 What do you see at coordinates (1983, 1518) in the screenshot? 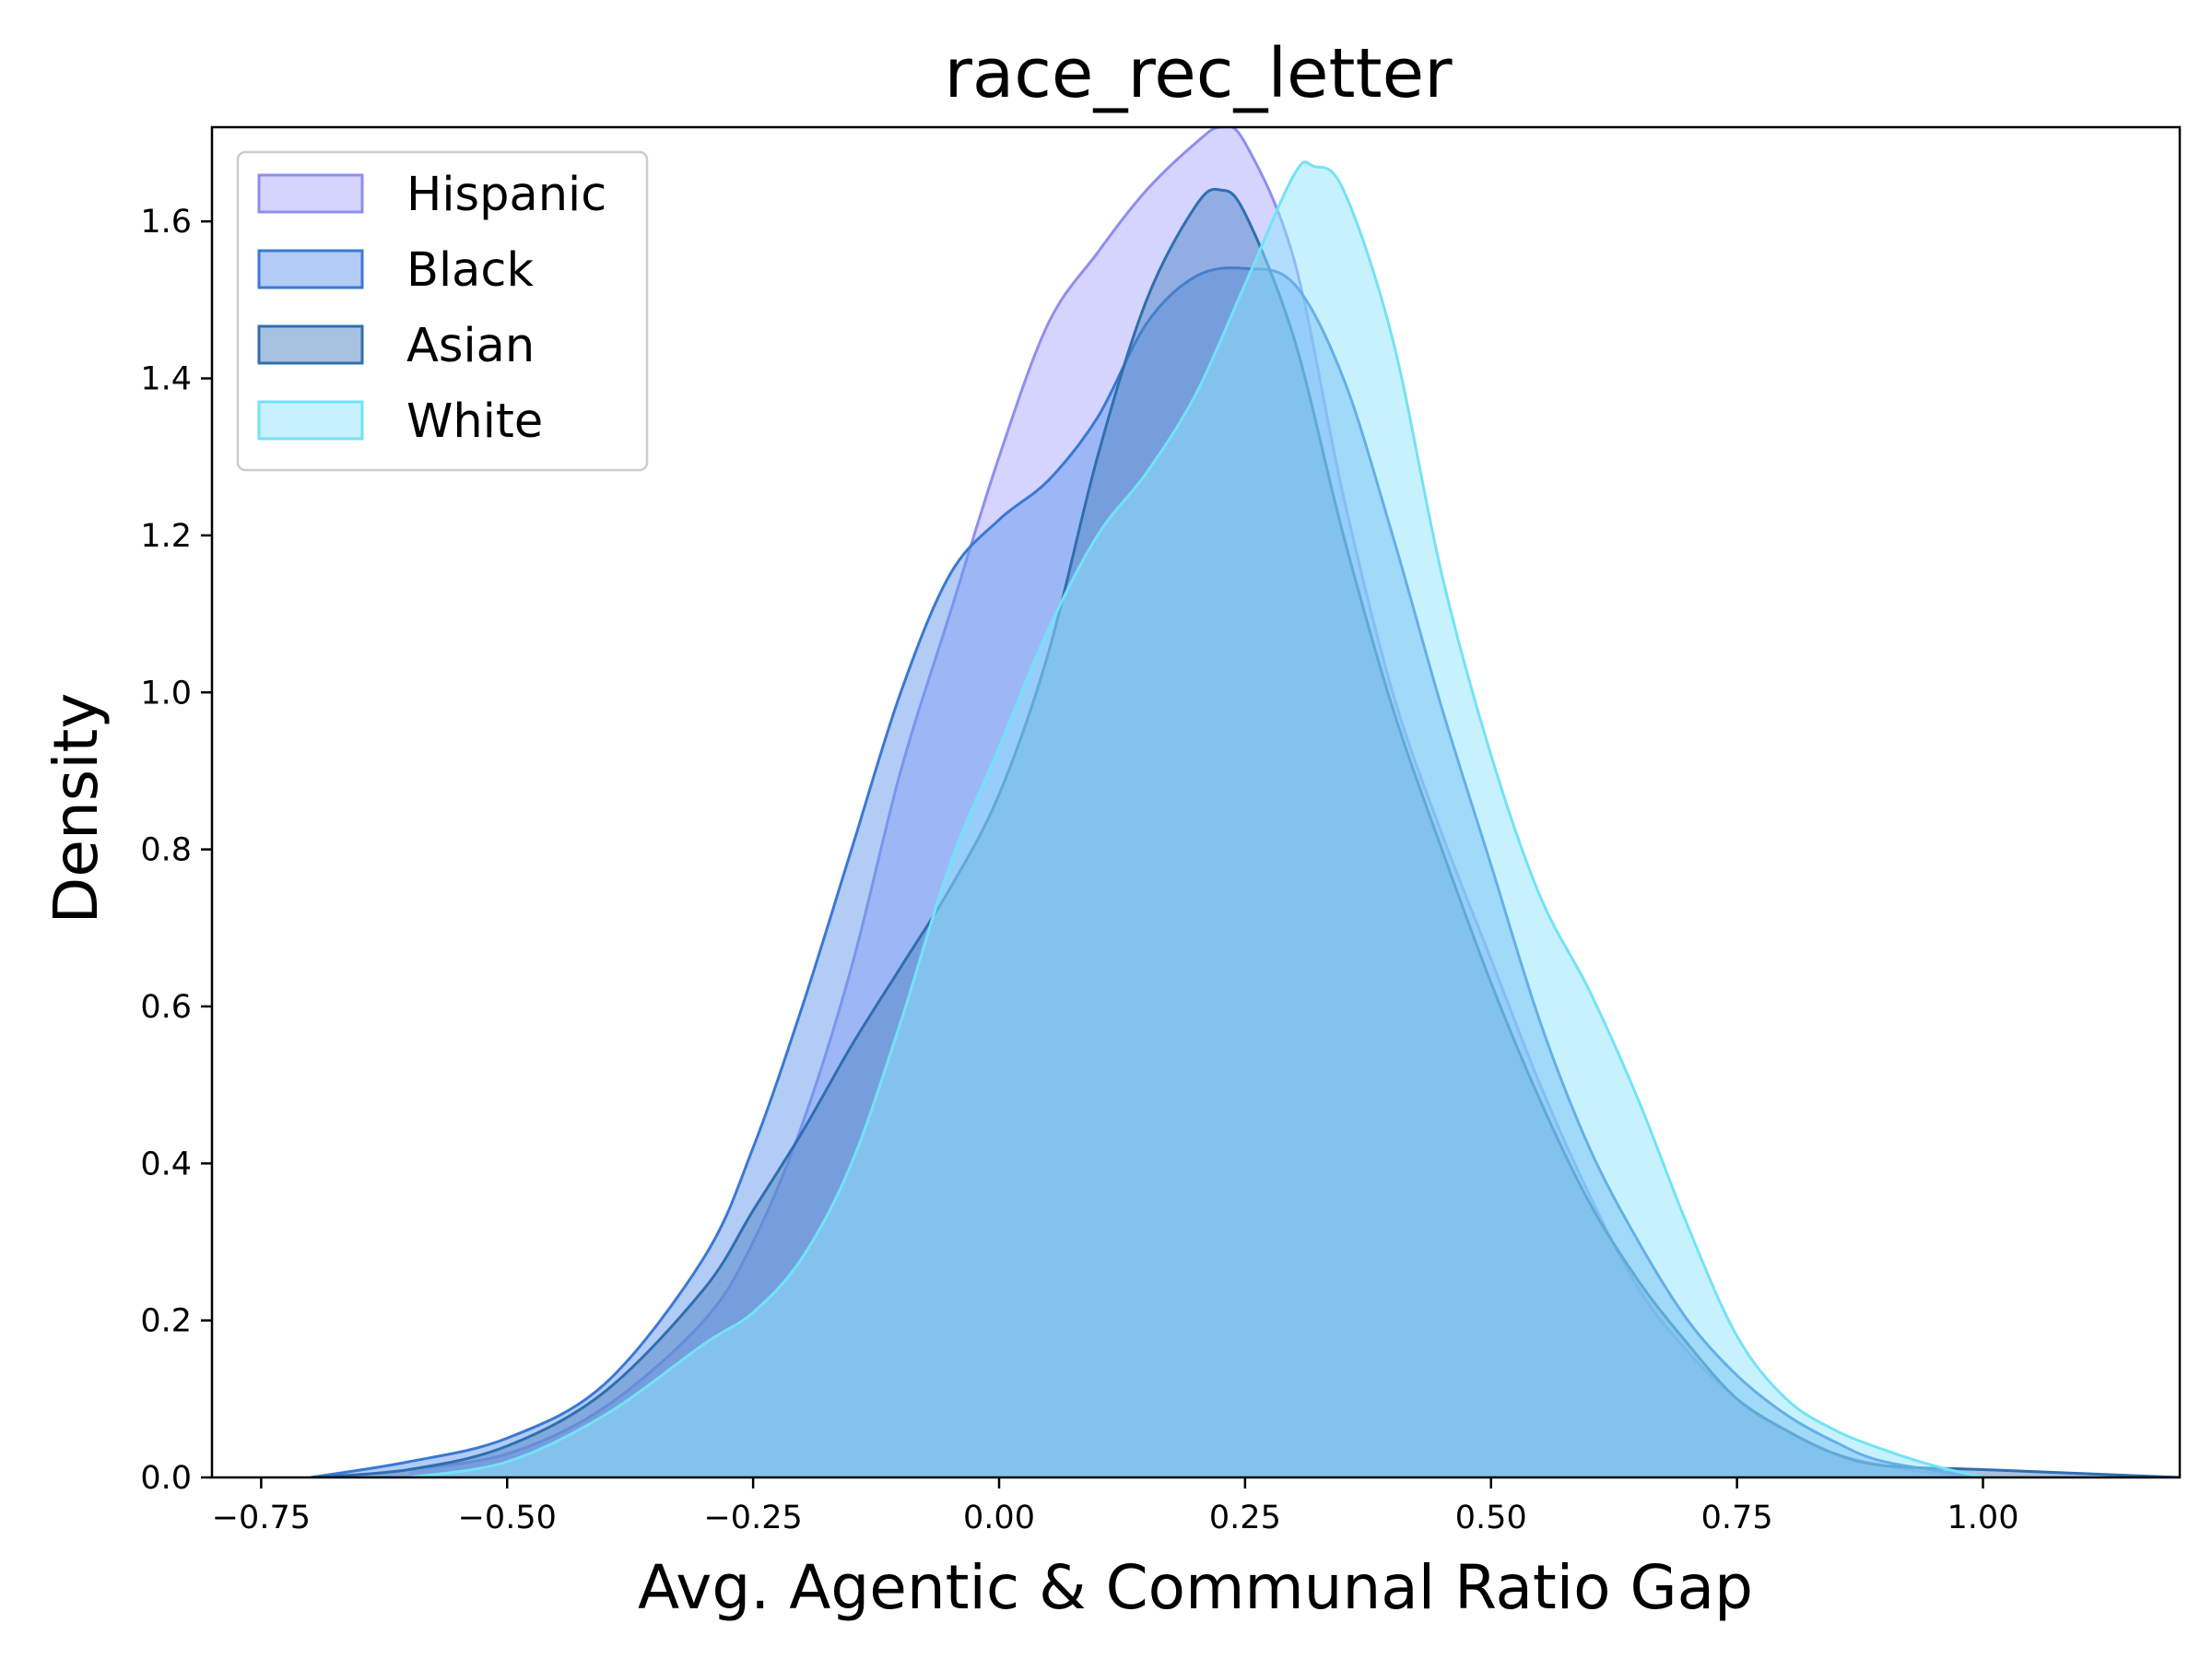
I see `x-tick-label: 1.00` at bounding box center [1983, 1518].